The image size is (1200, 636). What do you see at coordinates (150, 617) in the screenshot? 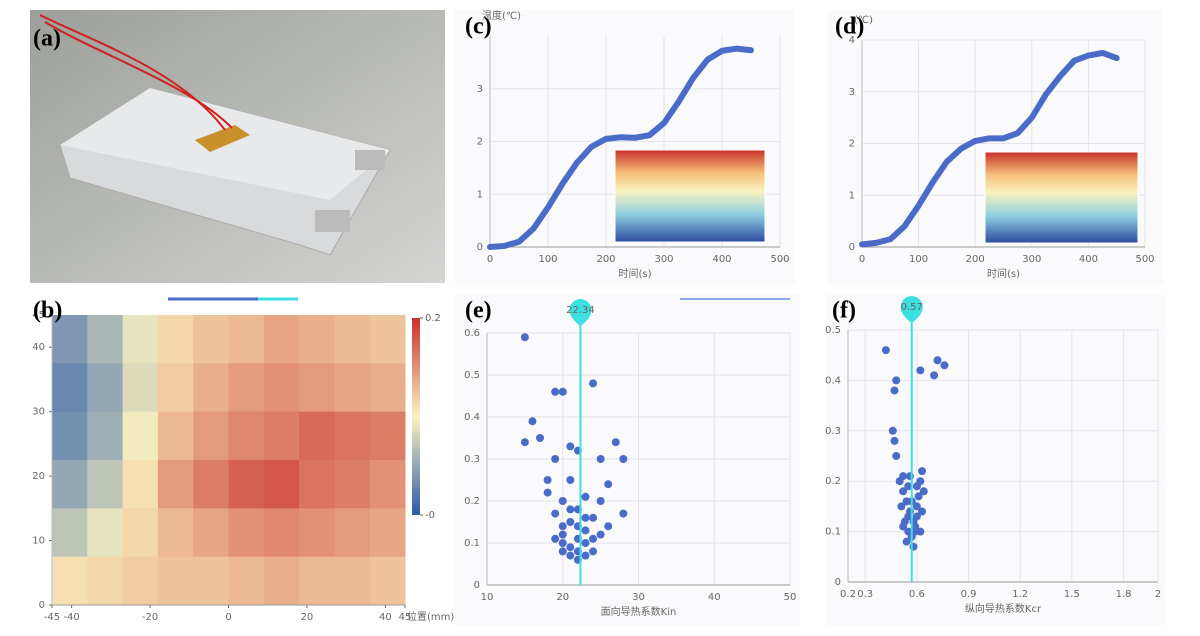
I see `x-tick-label: -20` at bounding box center [150, 617].